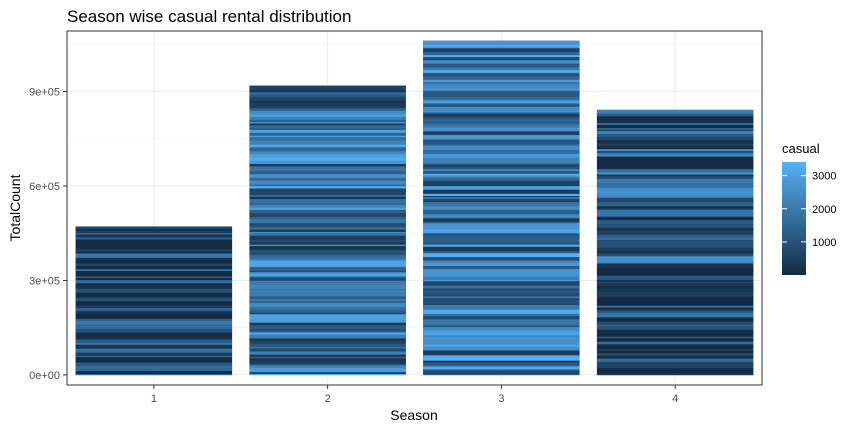 The height and width of the screenshot is (435, 855). What do you see at coordinates (44, 187) in the screenshot?
I see `y-tick-label: 6e+05` at bounding box center [44, 187].